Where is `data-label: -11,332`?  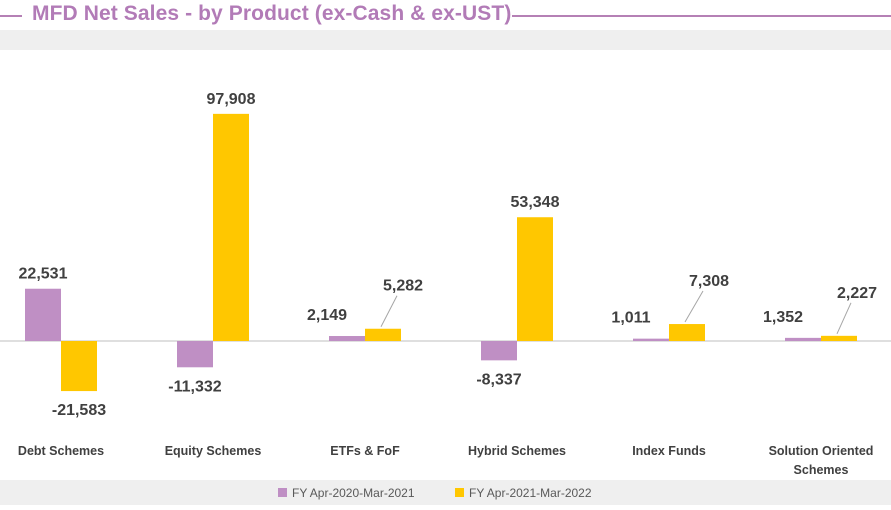 data-label: -11,332 is located at coordinates (194, 386).